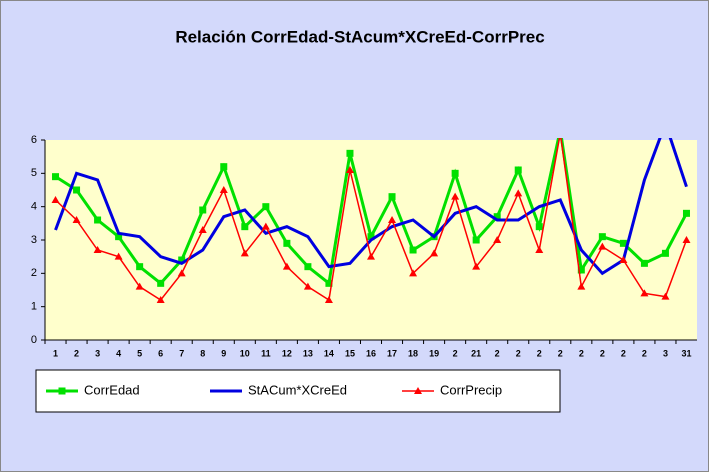 The width and height of the screenshot is (709, 472). I want to click on x-tick-label: 21, so click(476, 353).